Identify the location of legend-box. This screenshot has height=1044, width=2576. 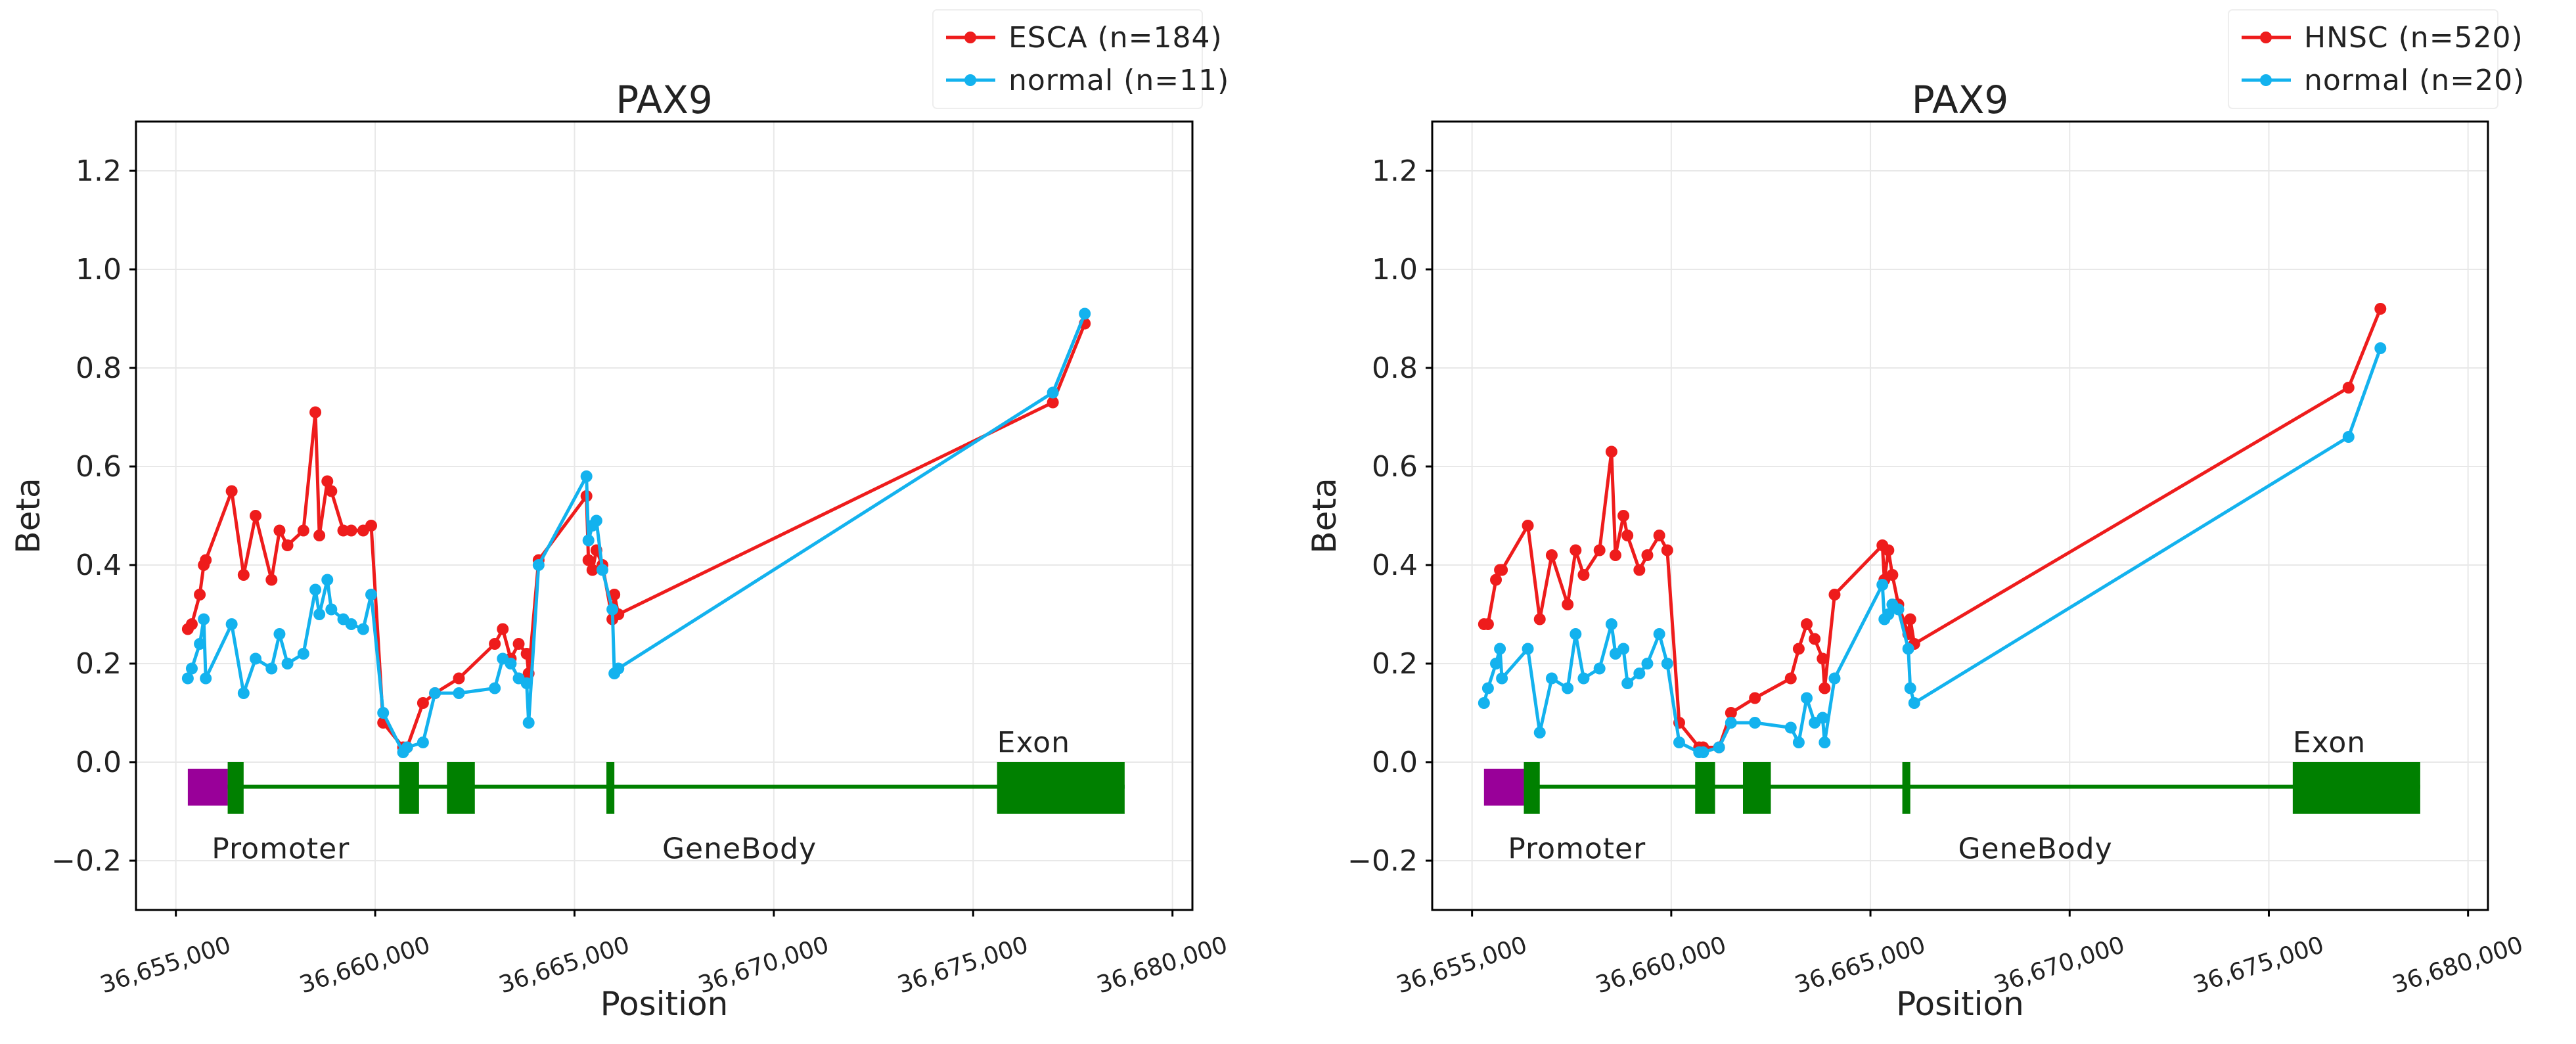
(2363, 59).